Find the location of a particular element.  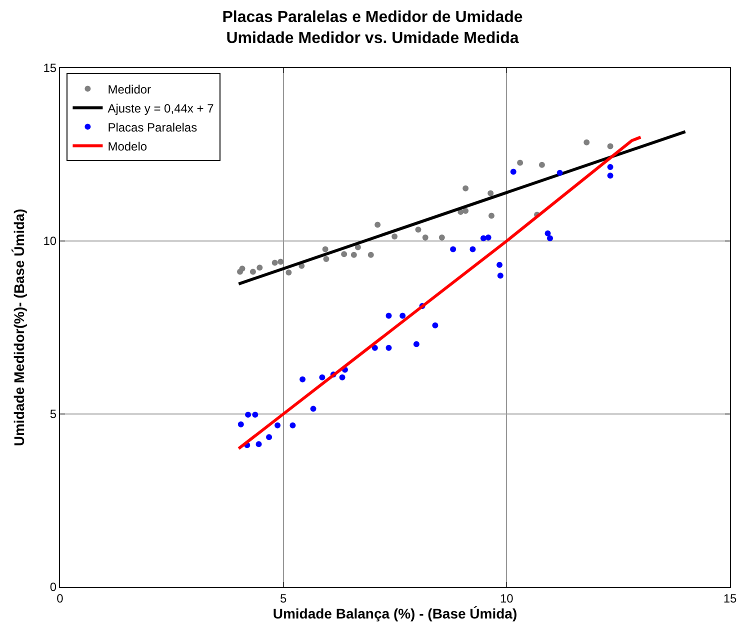

x-tick-label: 5 is located at coordinates (283, 598).